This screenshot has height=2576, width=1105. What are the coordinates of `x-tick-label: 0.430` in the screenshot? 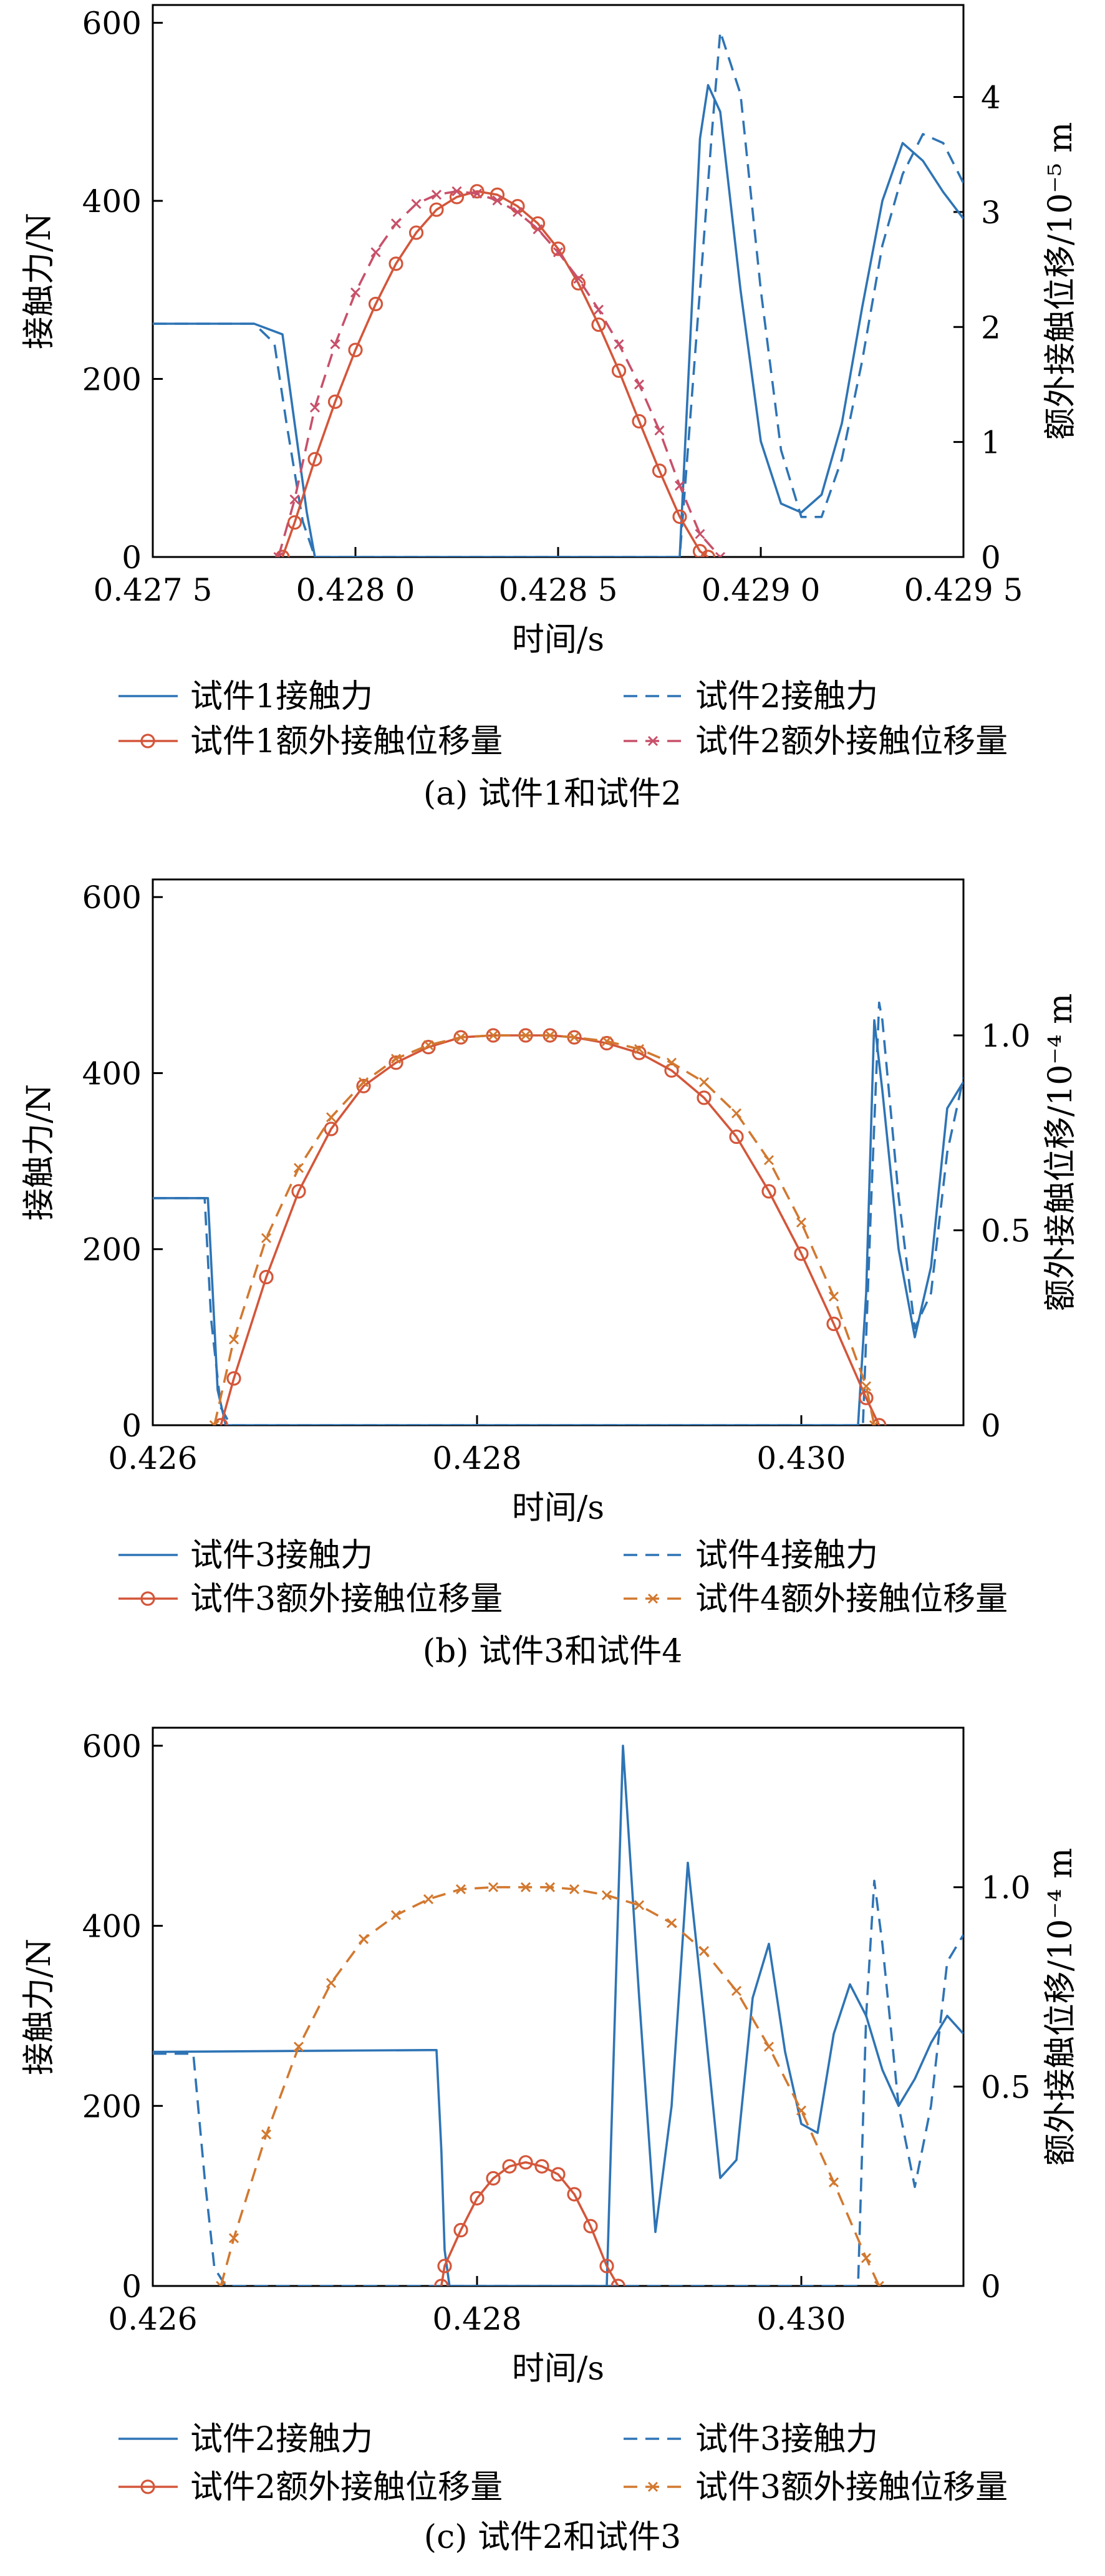 It's located at (801, 1458).